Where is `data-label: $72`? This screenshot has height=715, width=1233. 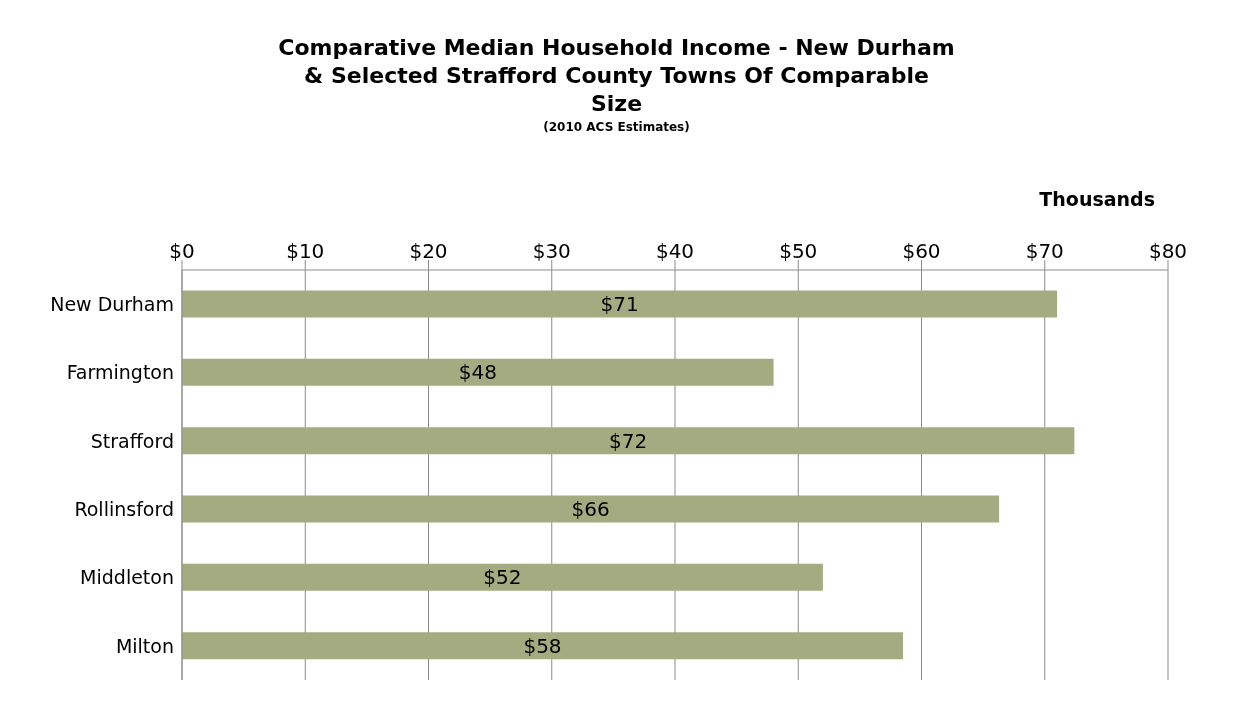 data-label: $72 is located at coordinates (628, 440).